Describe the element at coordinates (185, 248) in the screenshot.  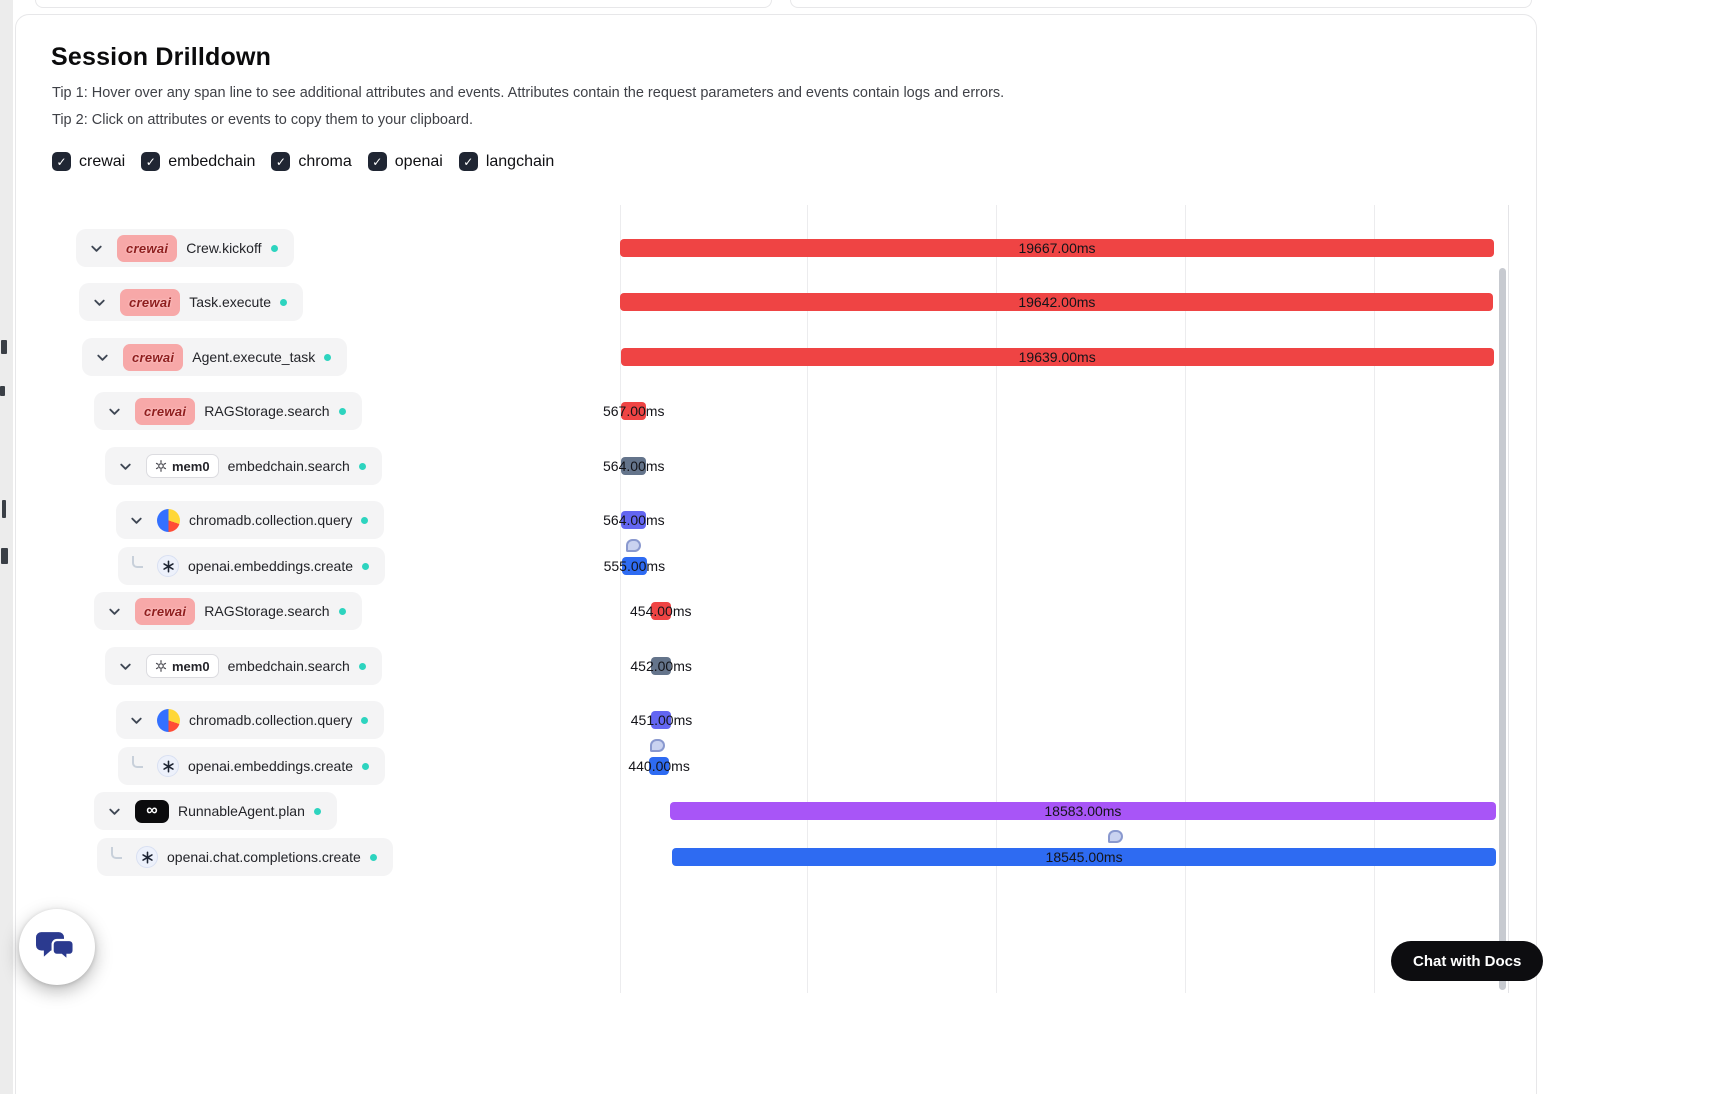
I see `span-label-pill: crewai Crew.kickoff` at that location.